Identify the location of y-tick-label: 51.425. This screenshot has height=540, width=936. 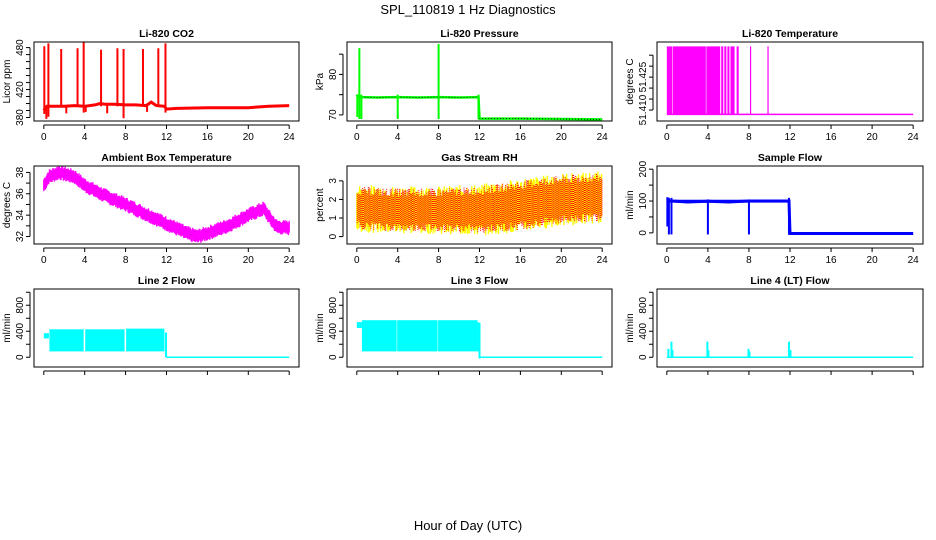
(643, 76).